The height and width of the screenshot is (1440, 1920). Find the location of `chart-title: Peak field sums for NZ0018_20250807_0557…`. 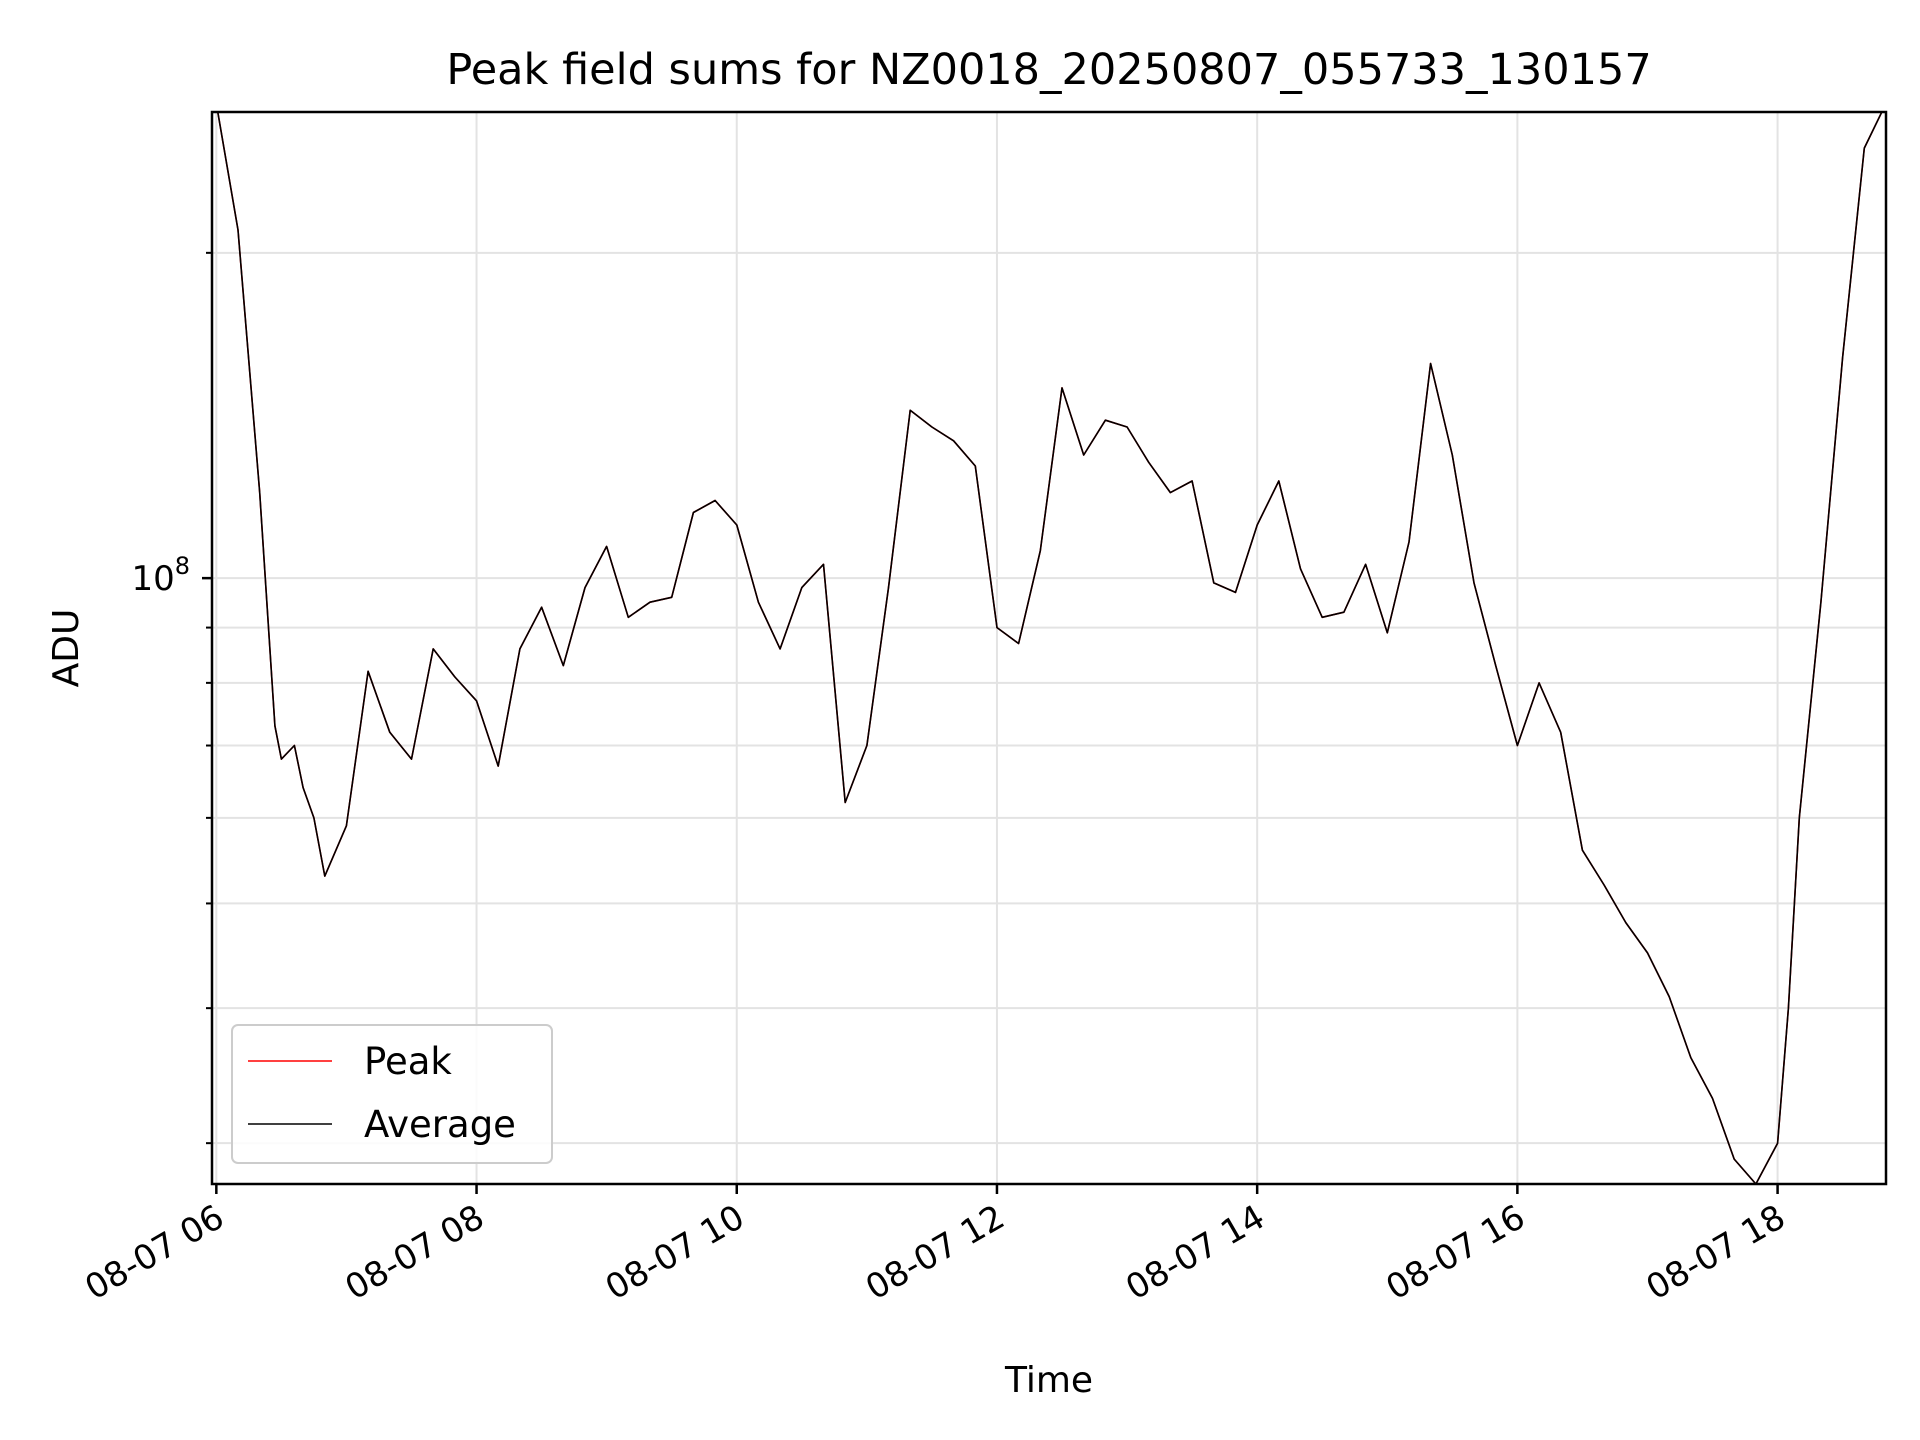

chart-title: Peak field sums for NZ0018_20250807_0557… is located at coordinates (1048, 70).